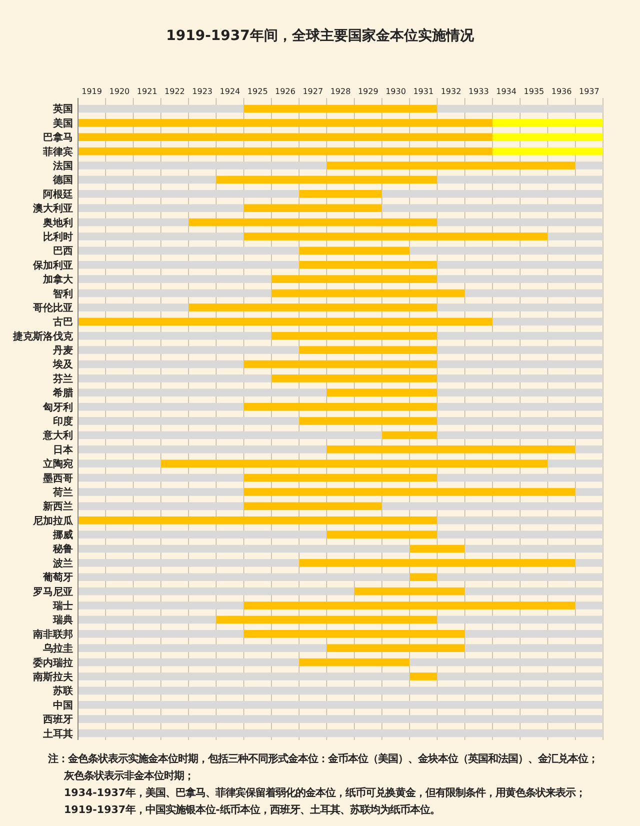 The width and height of the screenshot is (640, 826). What do you see at coordinates (322, 759) in the screenshot?
I see `text: 注：金色条状表示实施金本位时期，包括三种不同形式金本位：金币本位（美国）、金块本位（英国和法国）、金汇兑本位；` at bounding box center [322, 759].